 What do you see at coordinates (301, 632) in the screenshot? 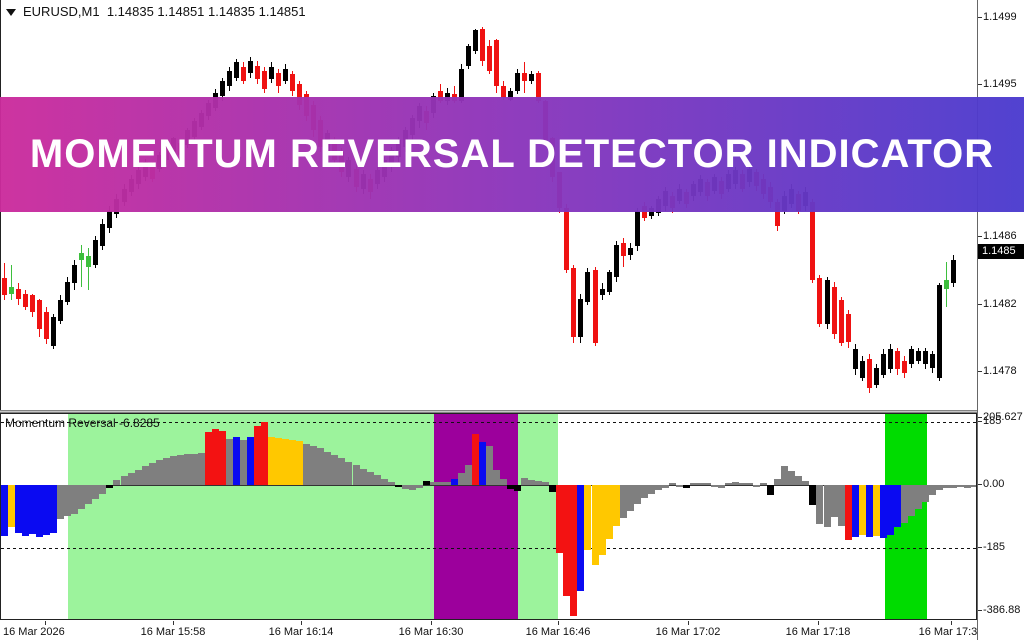
I see `time-tick-label: 16 Mar 16:14` at bounding box center [301, 632].